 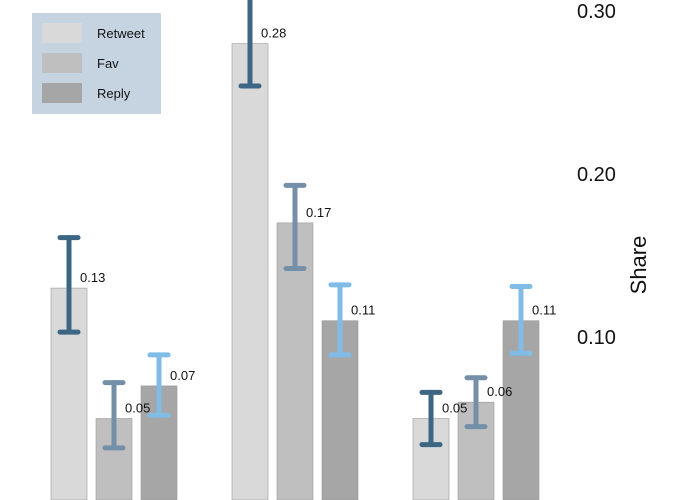 I want to click on y-tick-label: 0.20, so click(x=596, y=175).